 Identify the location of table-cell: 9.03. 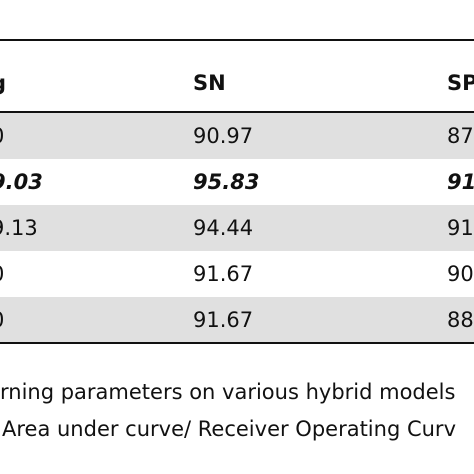
(21, 182).